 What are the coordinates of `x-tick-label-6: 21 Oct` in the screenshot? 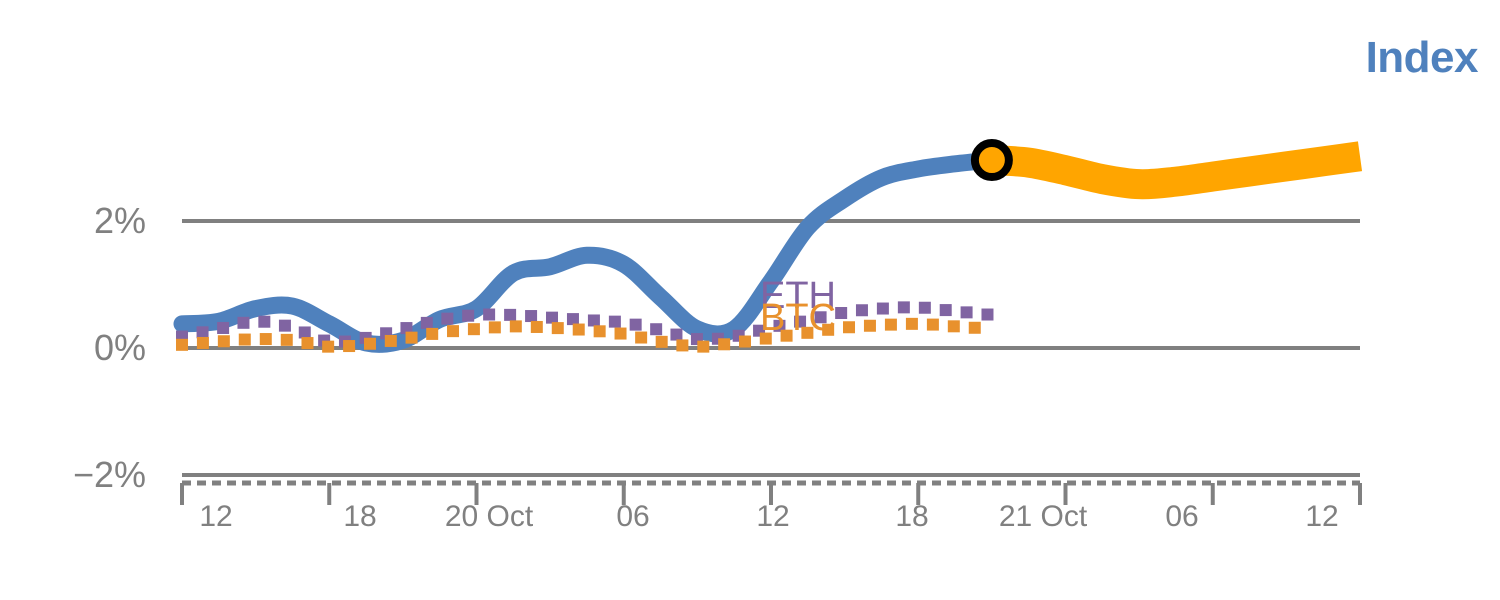 It's located at (1043, 516).